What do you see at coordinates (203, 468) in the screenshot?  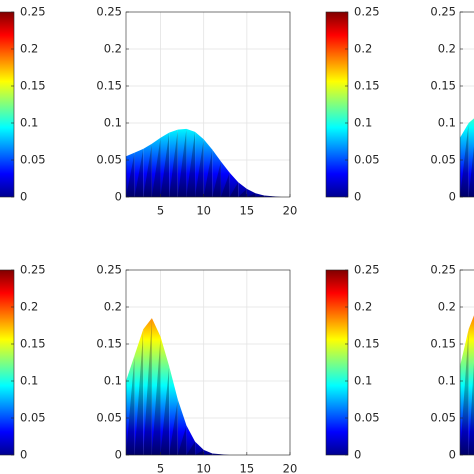 I see `x-tick-label: 10` at bounding box center [203, 468].